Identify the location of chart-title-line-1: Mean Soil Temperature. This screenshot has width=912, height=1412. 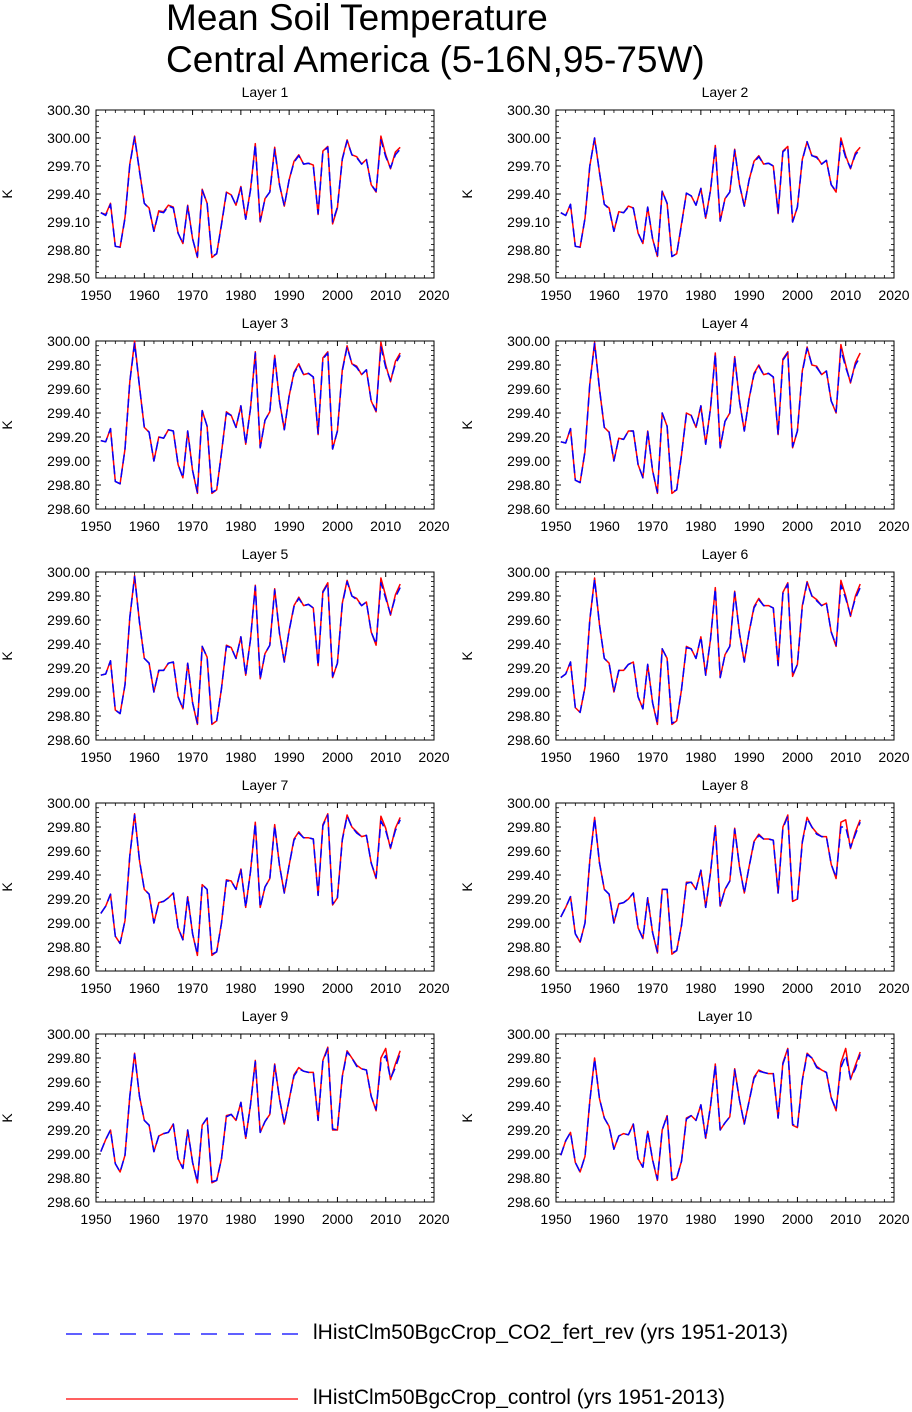
(357, 19).